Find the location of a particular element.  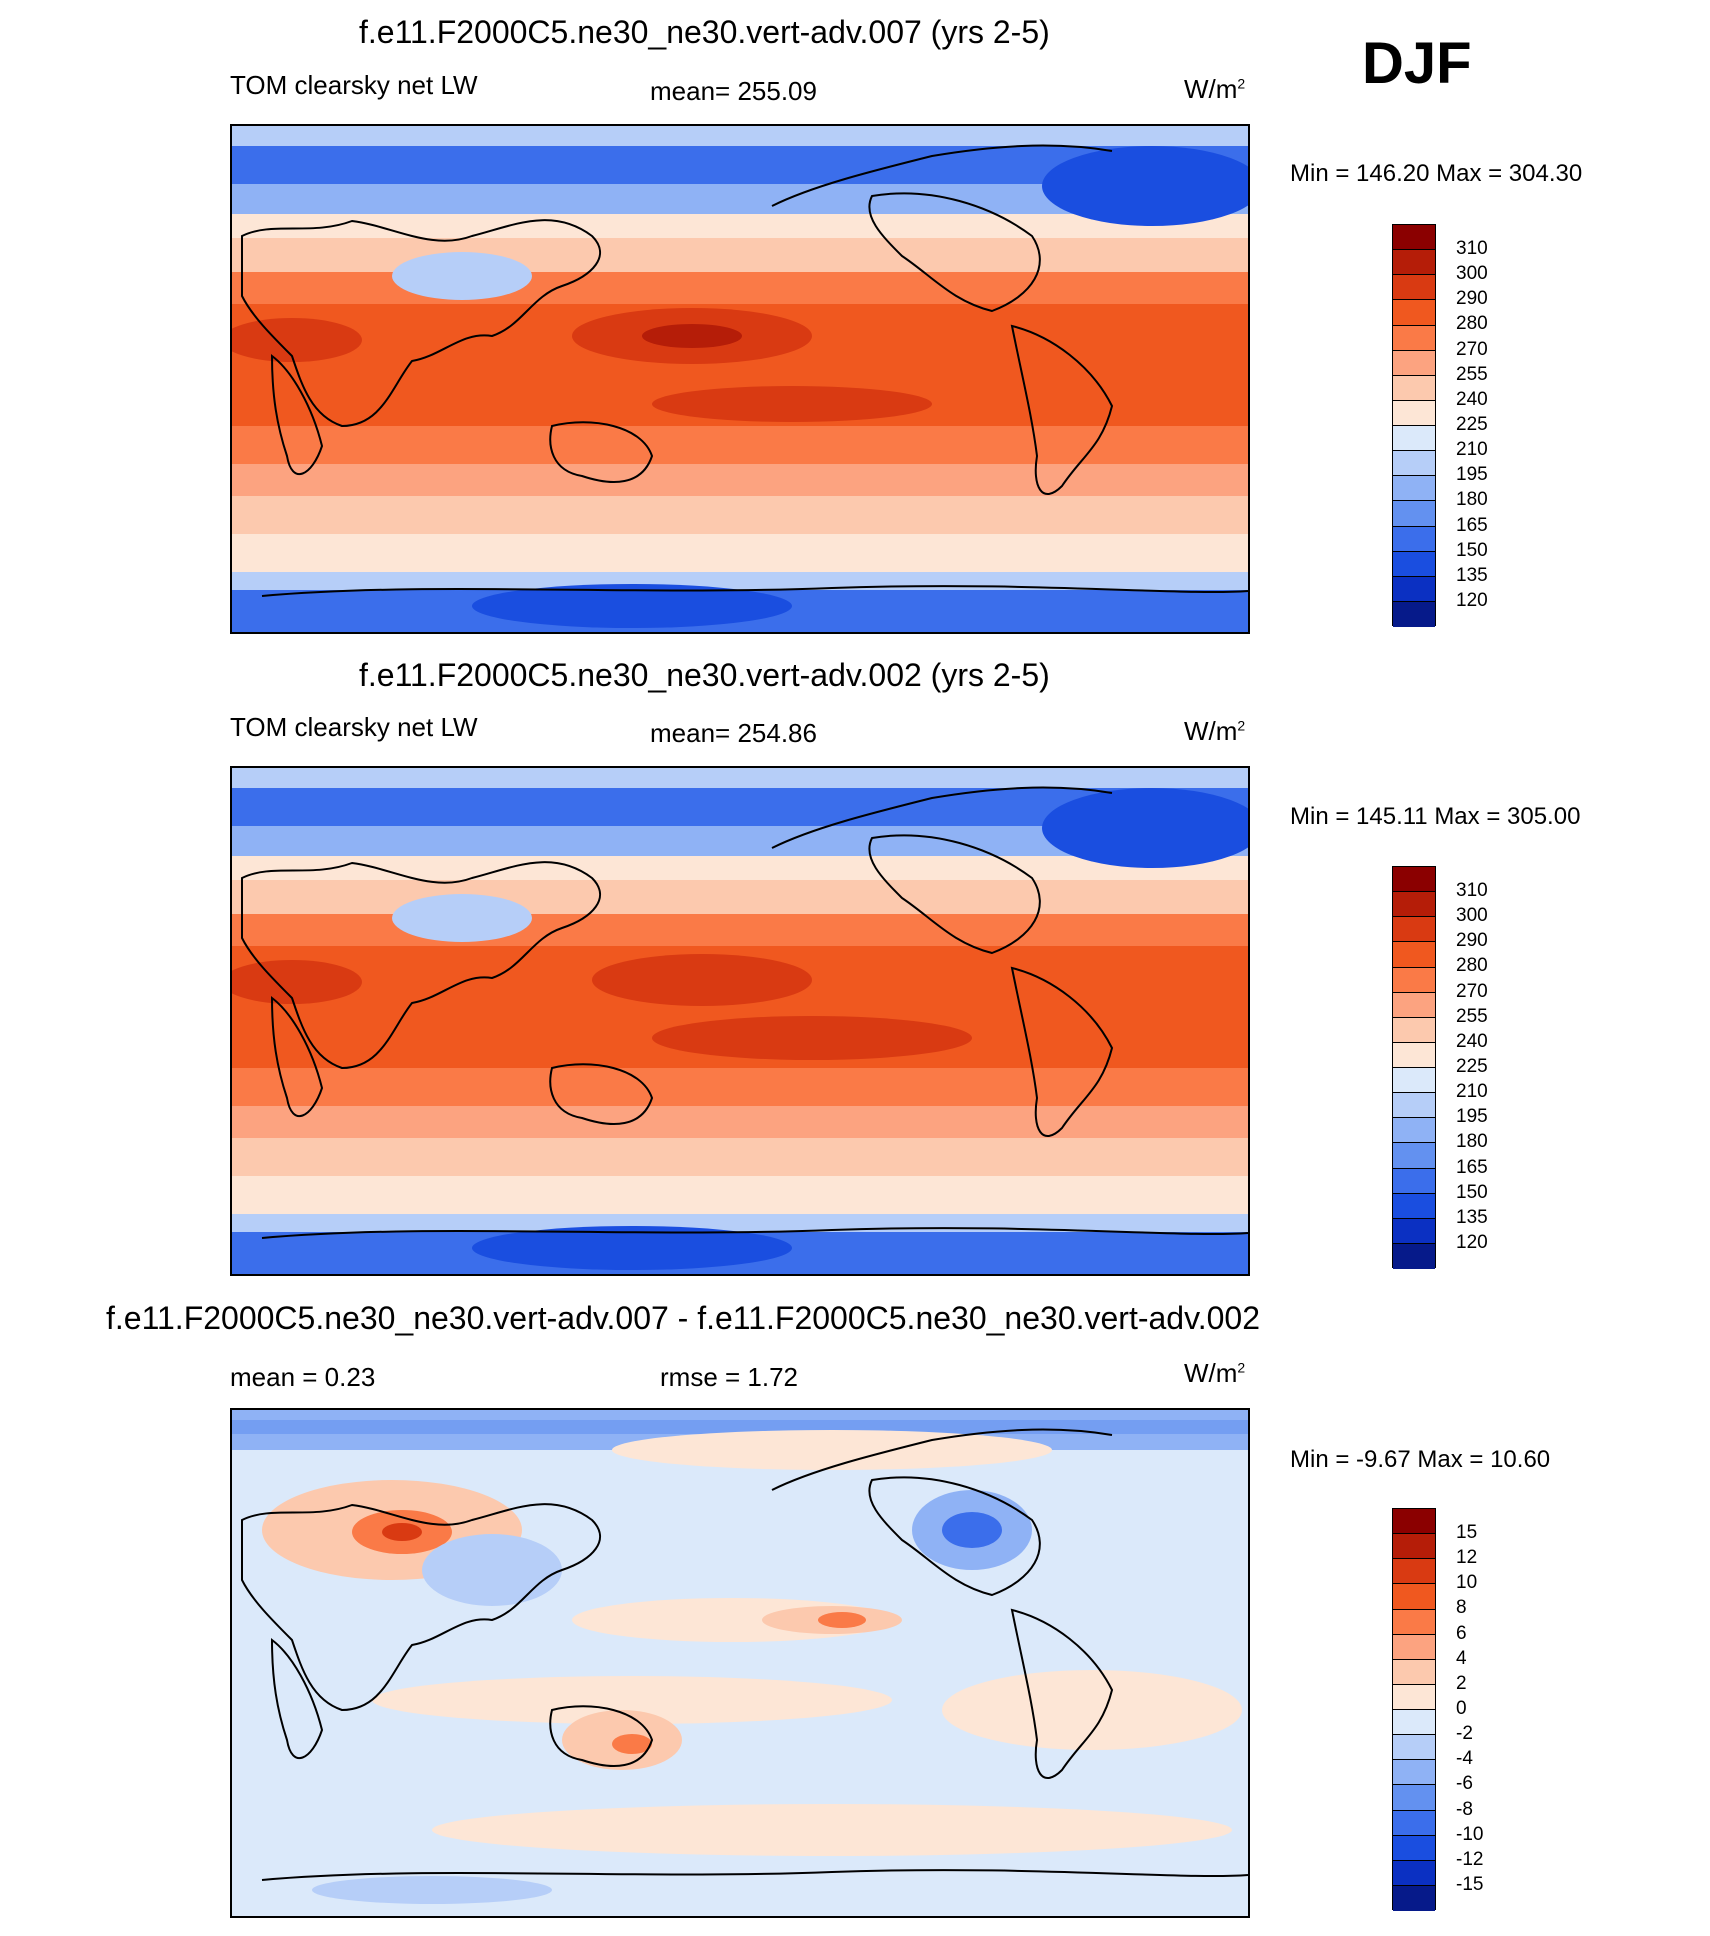

panel1-colorbar-tick: 135 is located at coordinates (1472, 575).